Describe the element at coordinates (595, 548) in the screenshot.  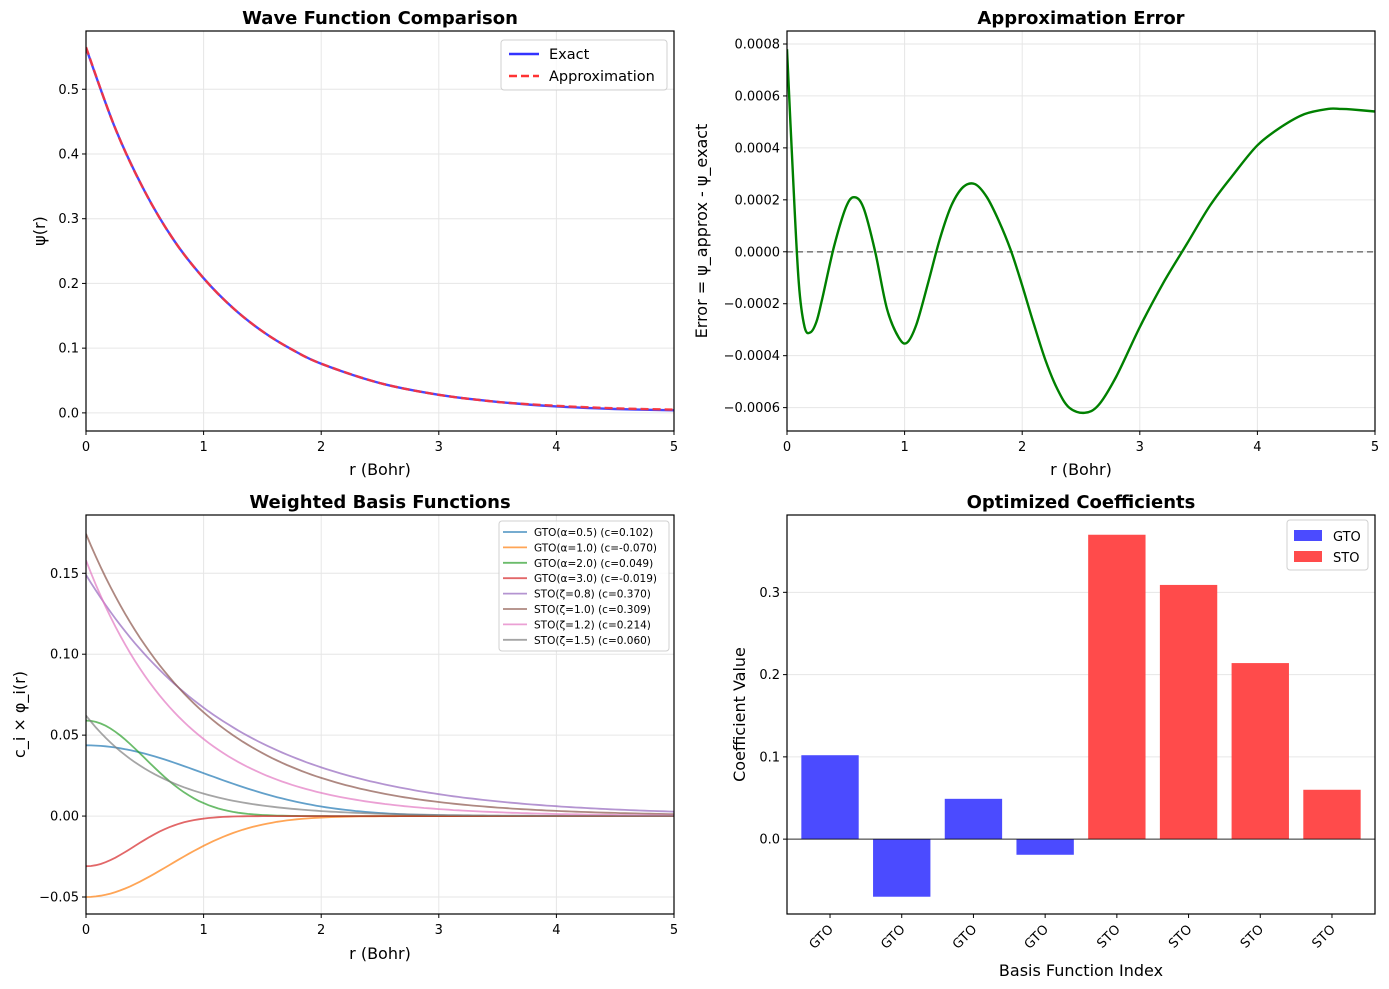
I see `legend-label: GTO(α=1.0) (c=-0.070)` at that location.